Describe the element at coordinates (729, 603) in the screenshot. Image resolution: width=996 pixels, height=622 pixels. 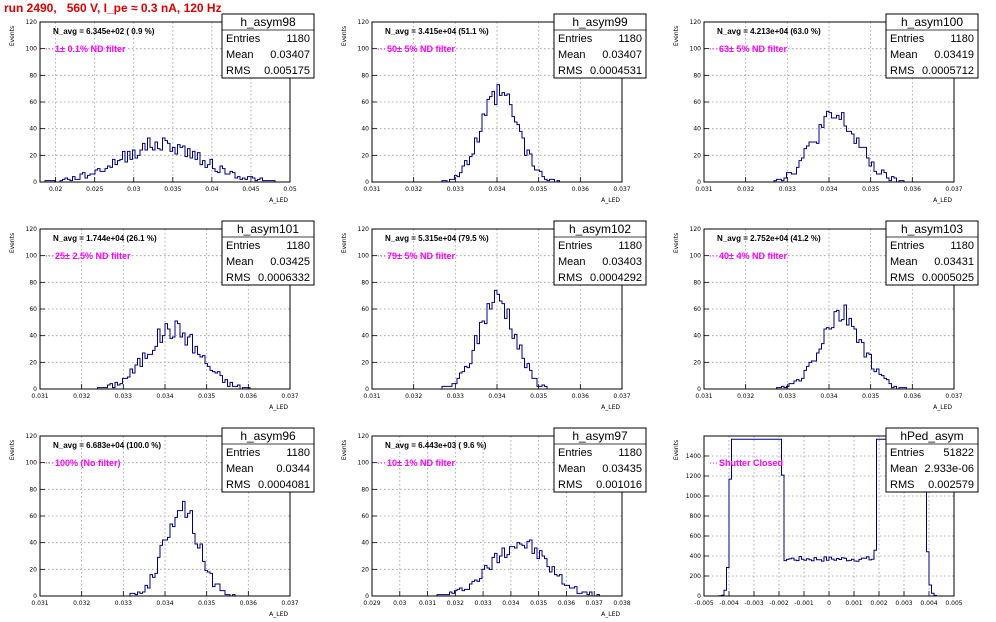
I see `x-tick-label: -0.004` at that location.